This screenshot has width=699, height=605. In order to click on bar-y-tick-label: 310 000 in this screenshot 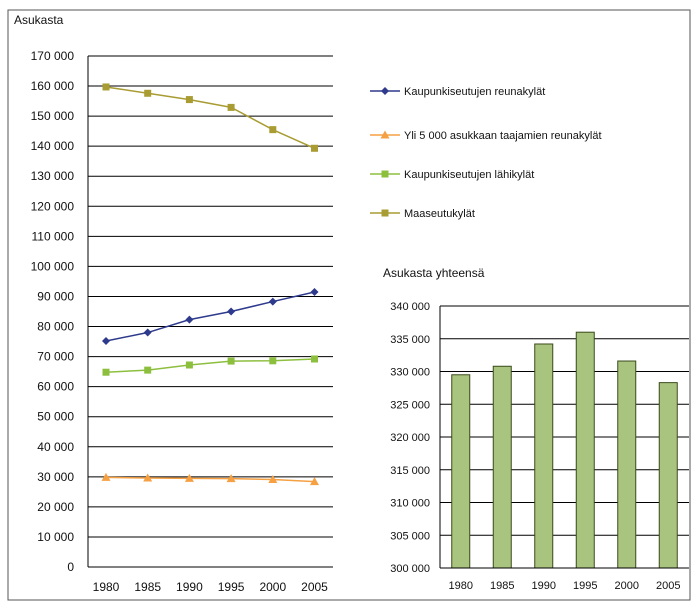, I will do `click(410, 504)`.